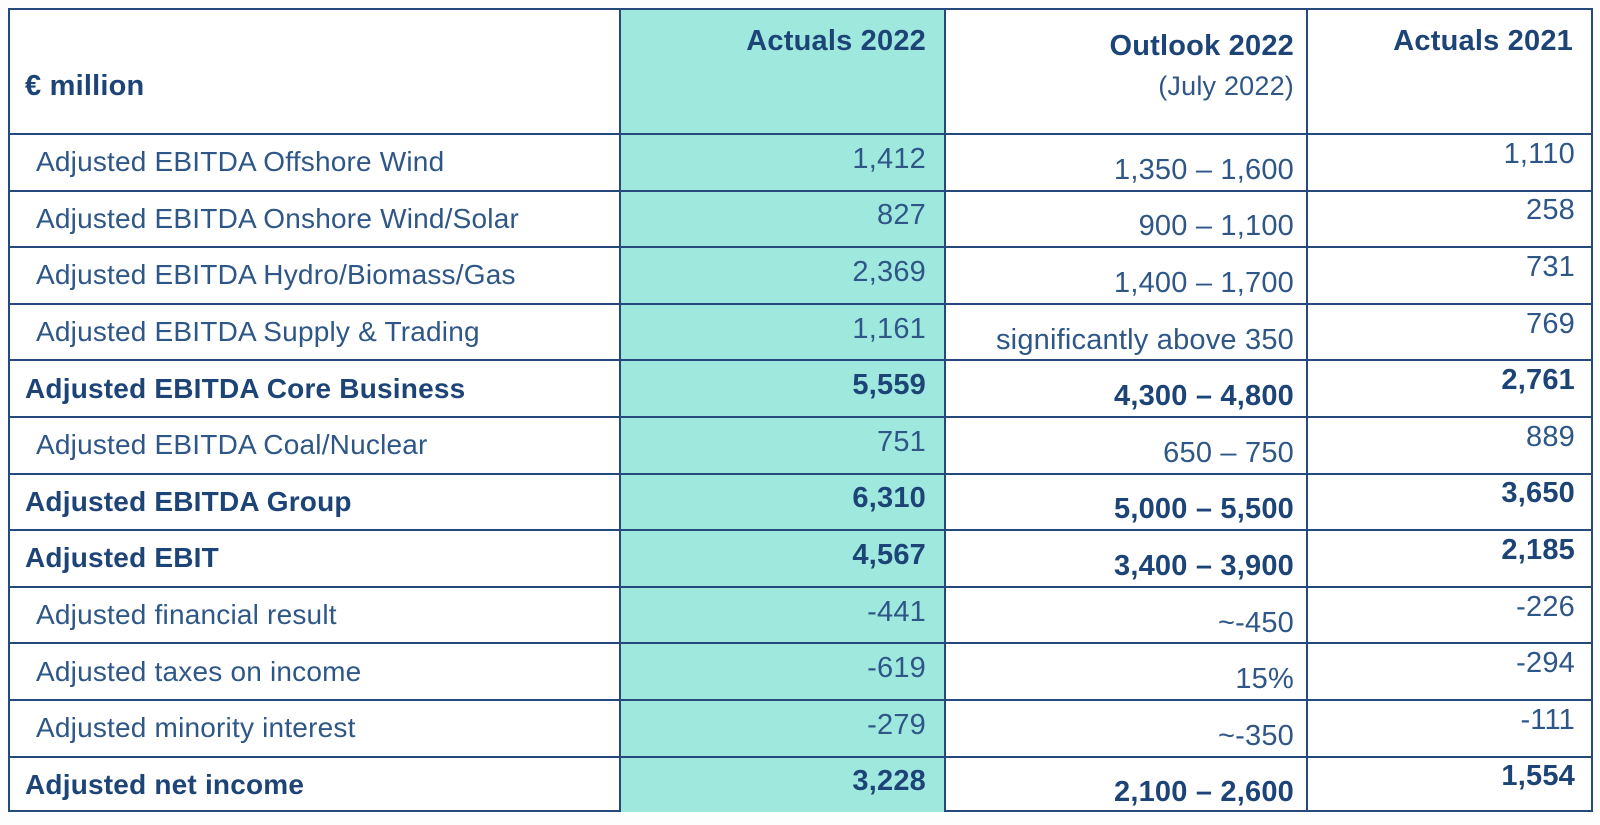 The width and height of the screenshot is (1600, 825). I want to click on outlook-2022-cell: 650 – 750, so click(1127, 445).